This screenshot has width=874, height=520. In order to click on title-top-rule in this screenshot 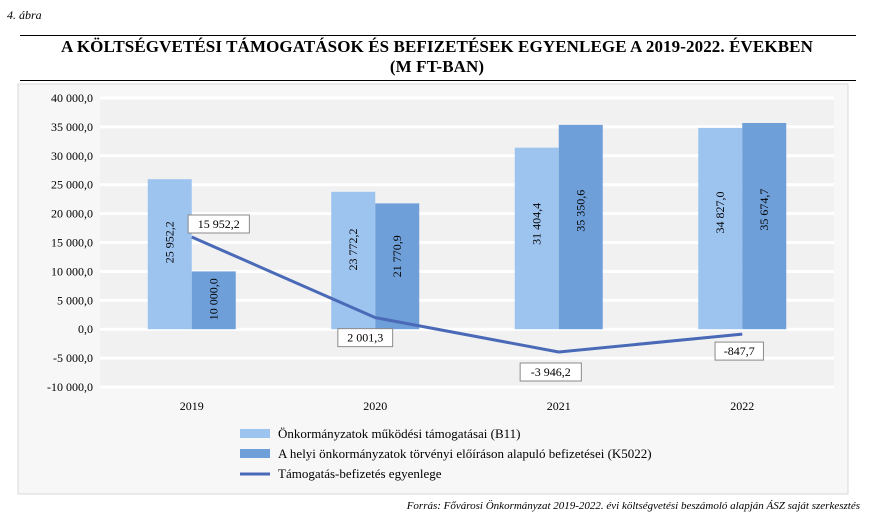, I will do `click(438, 35)`.